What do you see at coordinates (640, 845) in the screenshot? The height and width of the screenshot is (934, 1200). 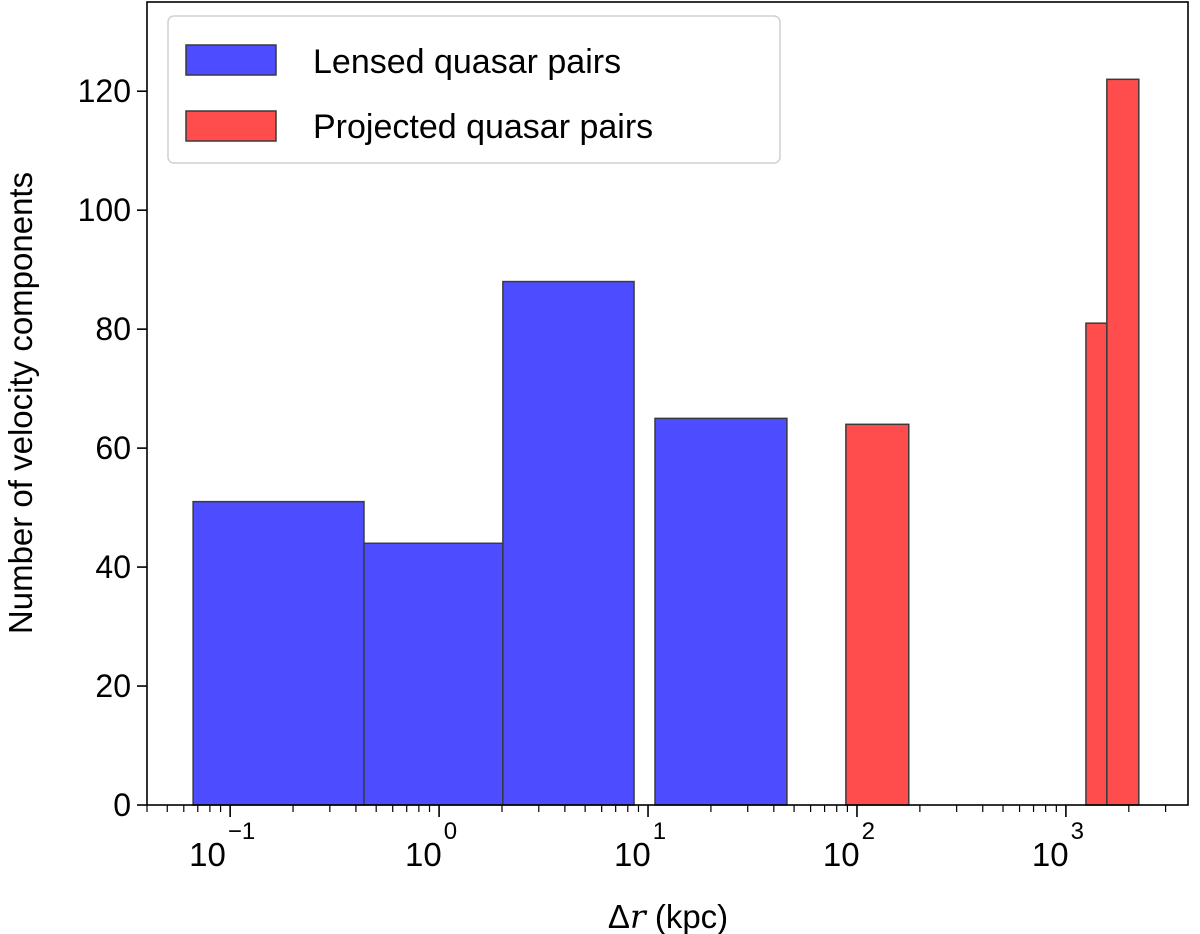 I see `x-tick-label: 10¹` at bounding box center [640, 845].